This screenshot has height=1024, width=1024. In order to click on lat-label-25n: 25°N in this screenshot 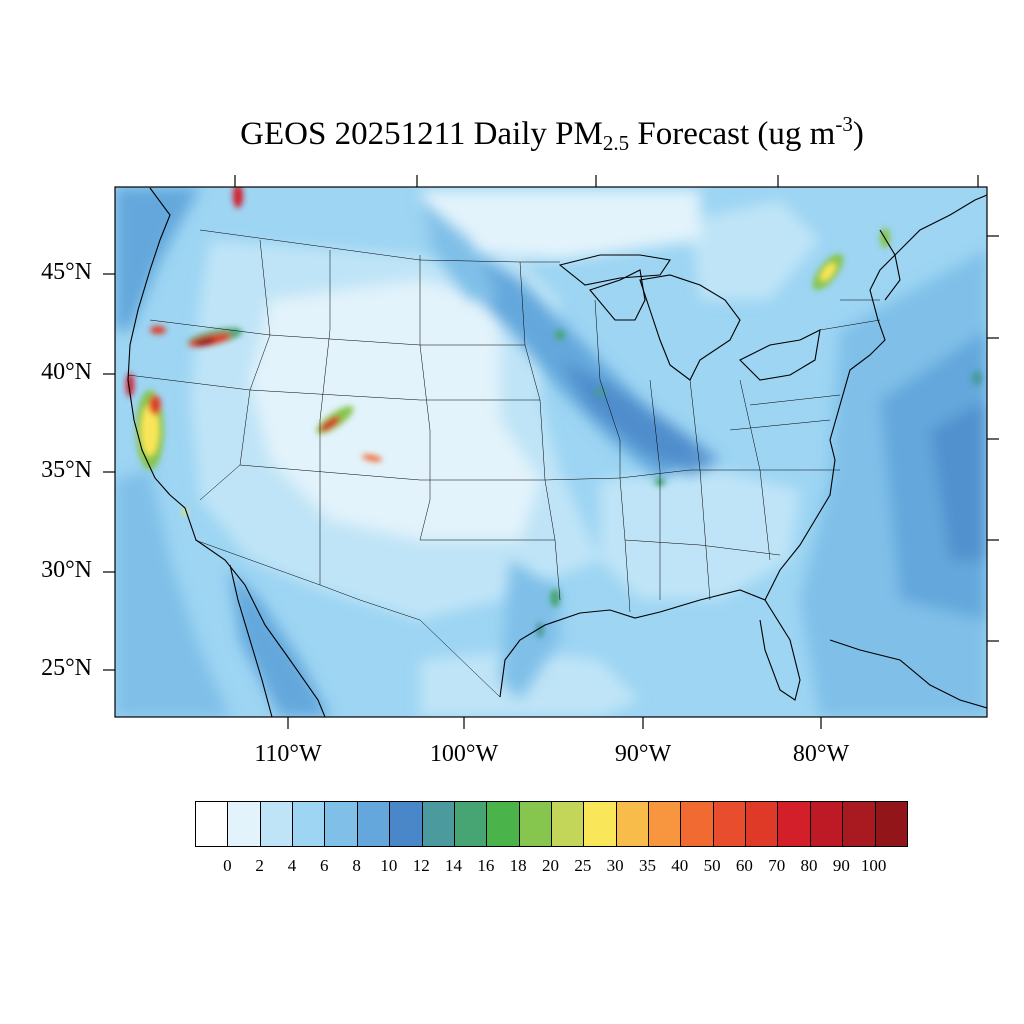, I will do `click(66, 668)`.